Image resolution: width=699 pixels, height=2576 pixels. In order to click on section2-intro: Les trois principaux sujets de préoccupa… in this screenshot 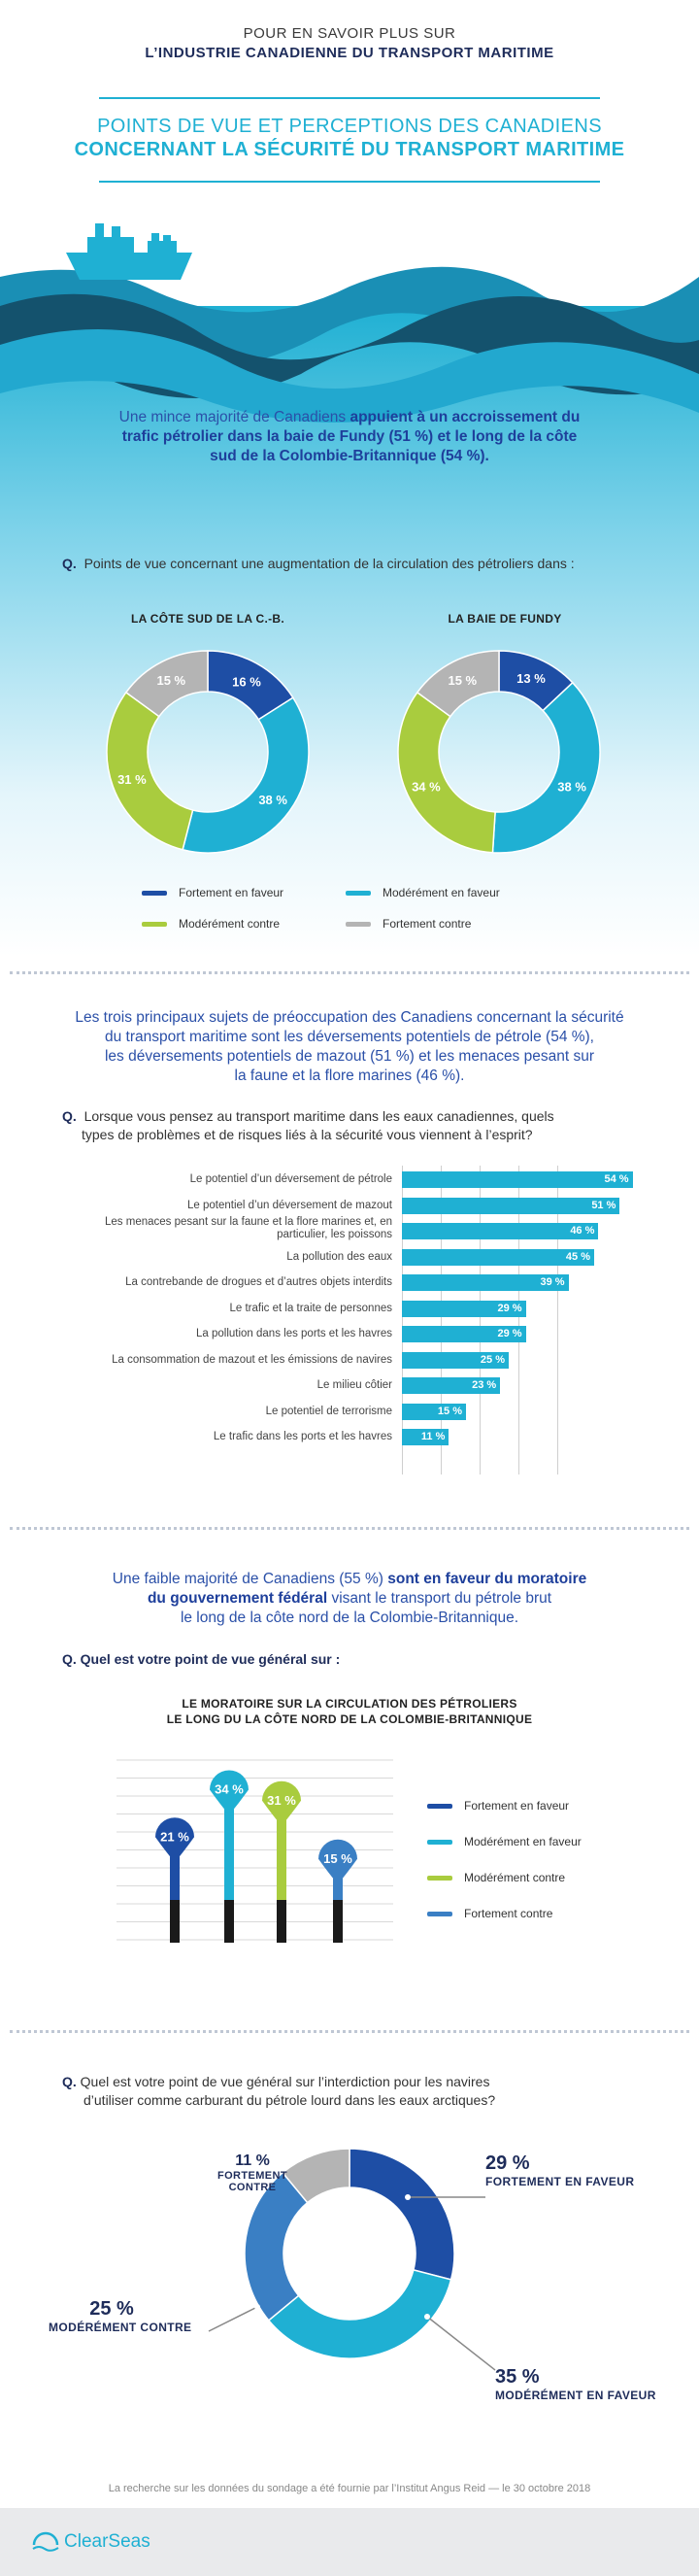, I will do `click(349, 1046)`.